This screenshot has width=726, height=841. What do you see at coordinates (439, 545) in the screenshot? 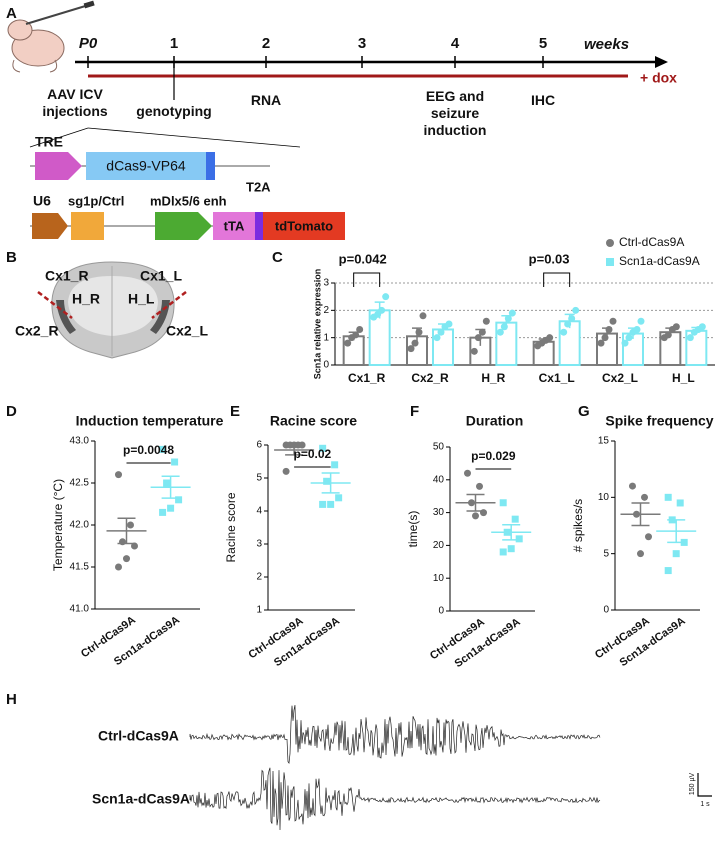
I see `y-tick-label: 20` at bounding box center [439, 545].